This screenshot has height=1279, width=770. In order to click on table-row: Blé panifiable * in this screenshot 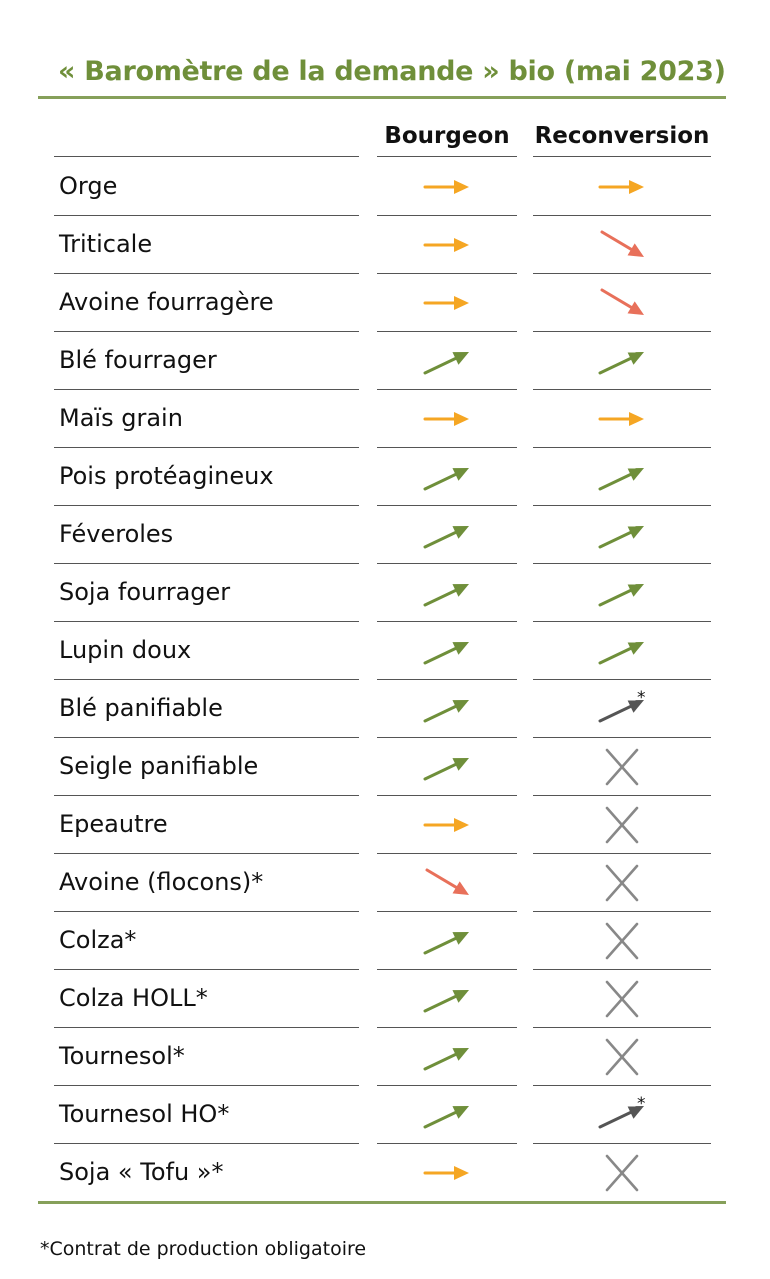, I will do `click(385, 709)`.